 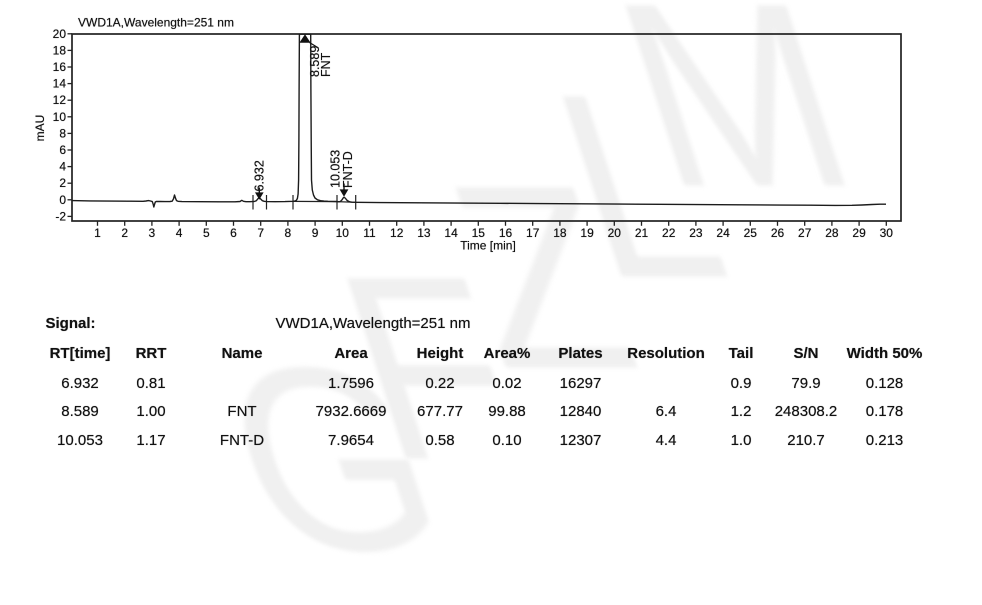 What do you see at coordinates (62, 200) in the screenshot?
I see `svg-text: 0` at bounding box center [62, 200].